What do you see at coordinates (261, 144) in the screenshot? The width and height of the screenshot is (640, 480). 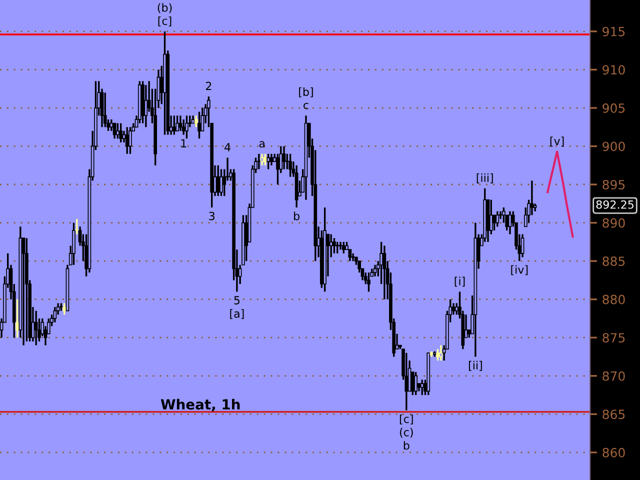 I see `text: a` at bounding box center [261, 144].